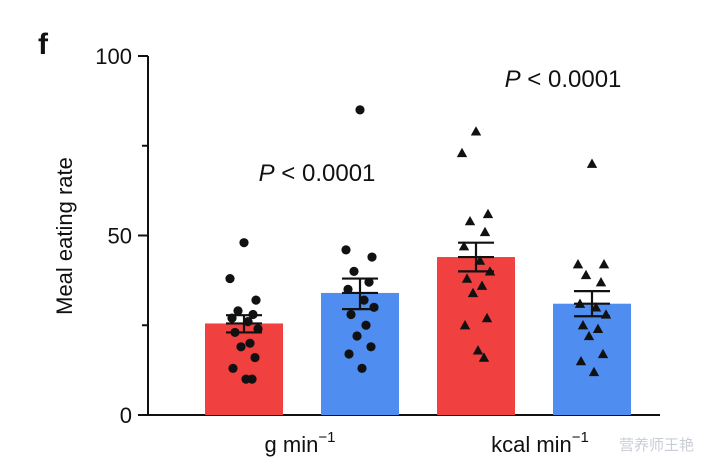  I want to click on watermark-text: 营养师王艳, so click(656, 445).